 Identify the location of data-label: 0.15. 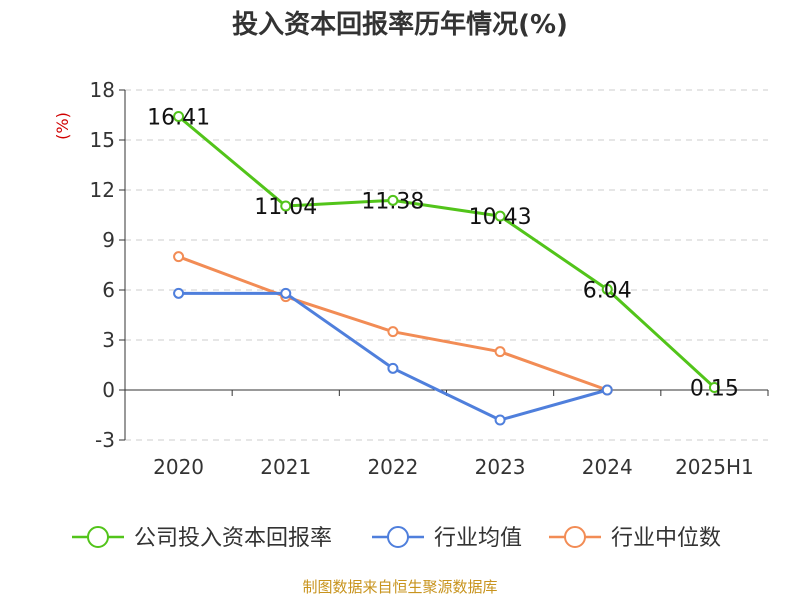
(714, 389).